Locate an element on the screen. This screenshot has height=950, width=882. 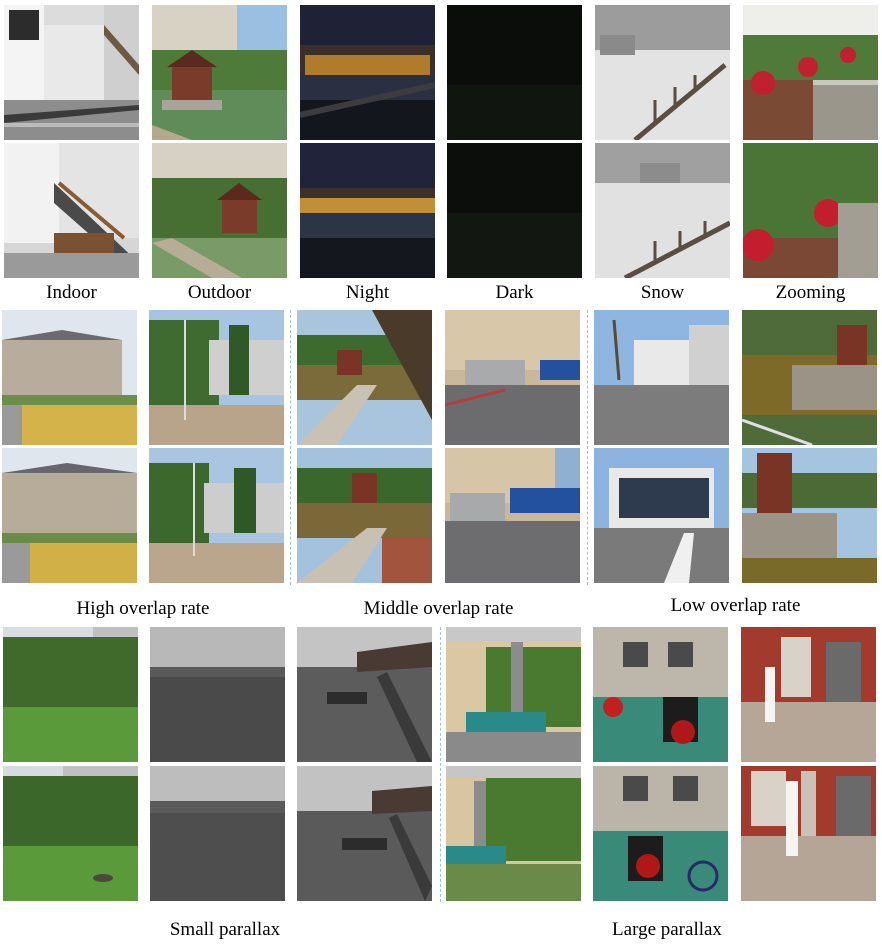
photo-small-parallax-1-bottom is located at coordinates (70, 833).